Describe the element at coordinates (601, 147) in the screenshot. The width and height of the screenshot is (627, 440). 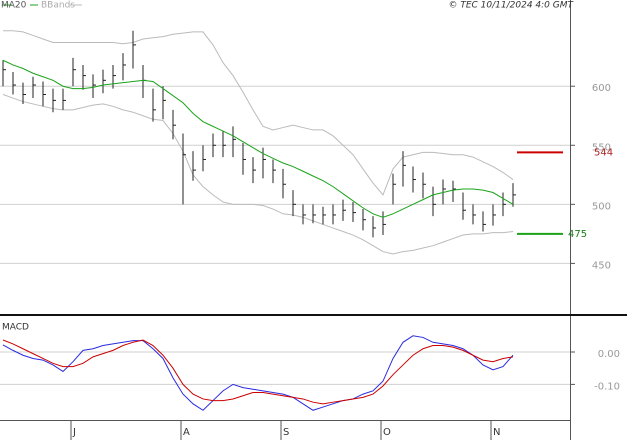
I see `y-tick-label: 550` at that location.